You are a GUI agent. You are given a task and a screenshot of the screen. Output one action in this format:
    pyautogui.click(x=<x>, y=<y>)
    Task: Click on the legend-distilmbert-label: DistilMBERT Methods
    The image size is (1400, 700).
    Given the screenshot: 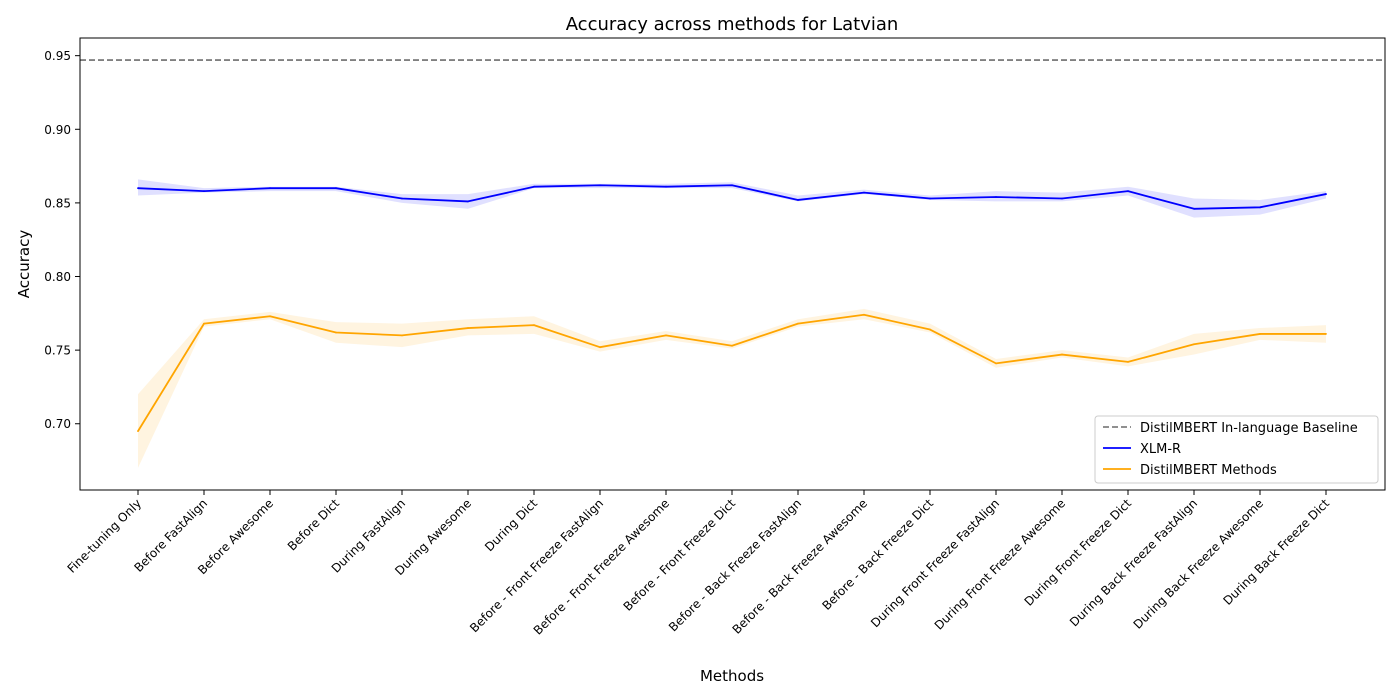 What is the action you would take?
    pyautogui.click(x=1208, y=470)
    